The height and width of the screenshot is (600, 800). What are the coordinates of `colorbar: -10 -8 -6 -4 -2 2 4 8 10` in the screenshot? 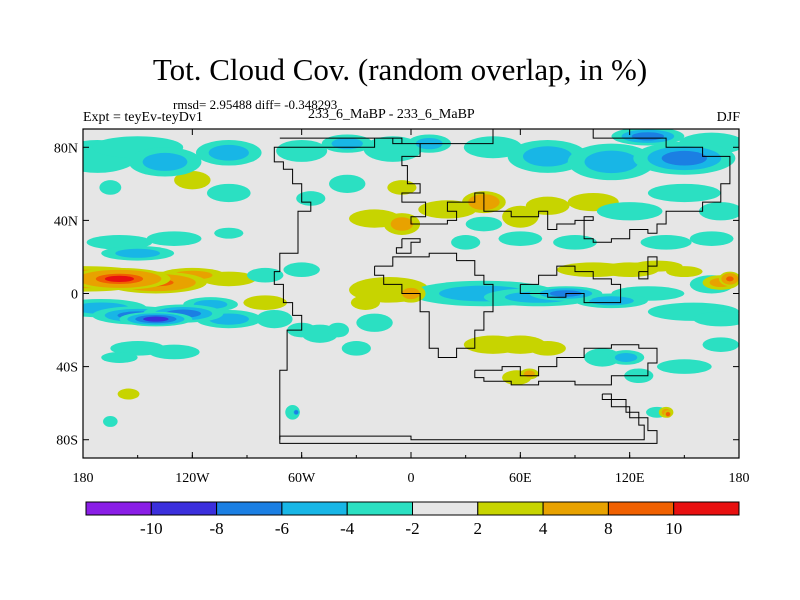 It's located at (412, 519).